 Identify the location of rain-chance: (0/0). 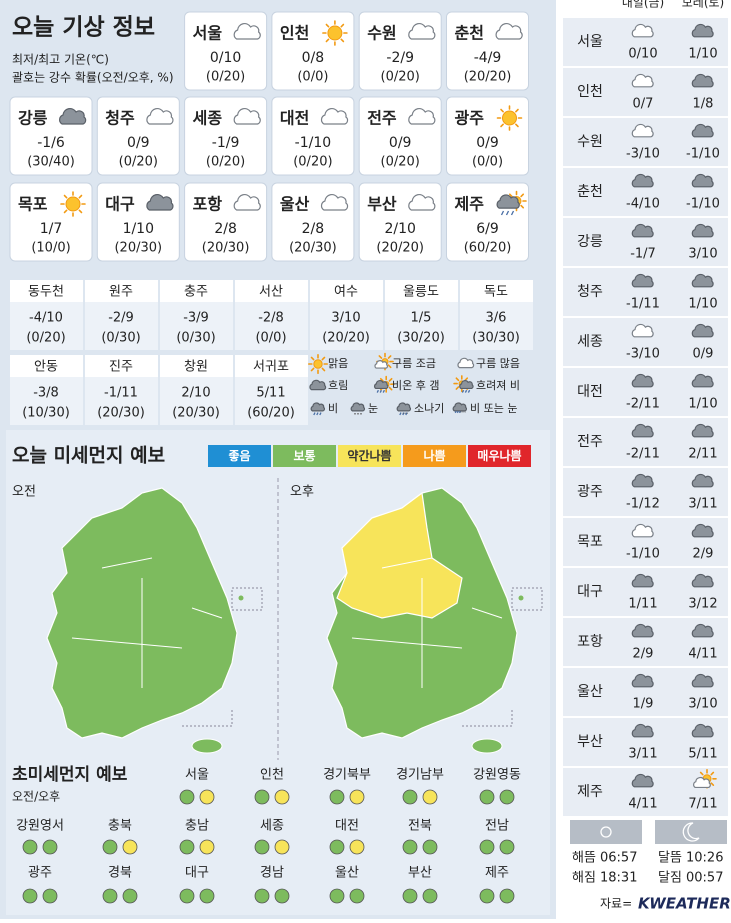
(487, 162).